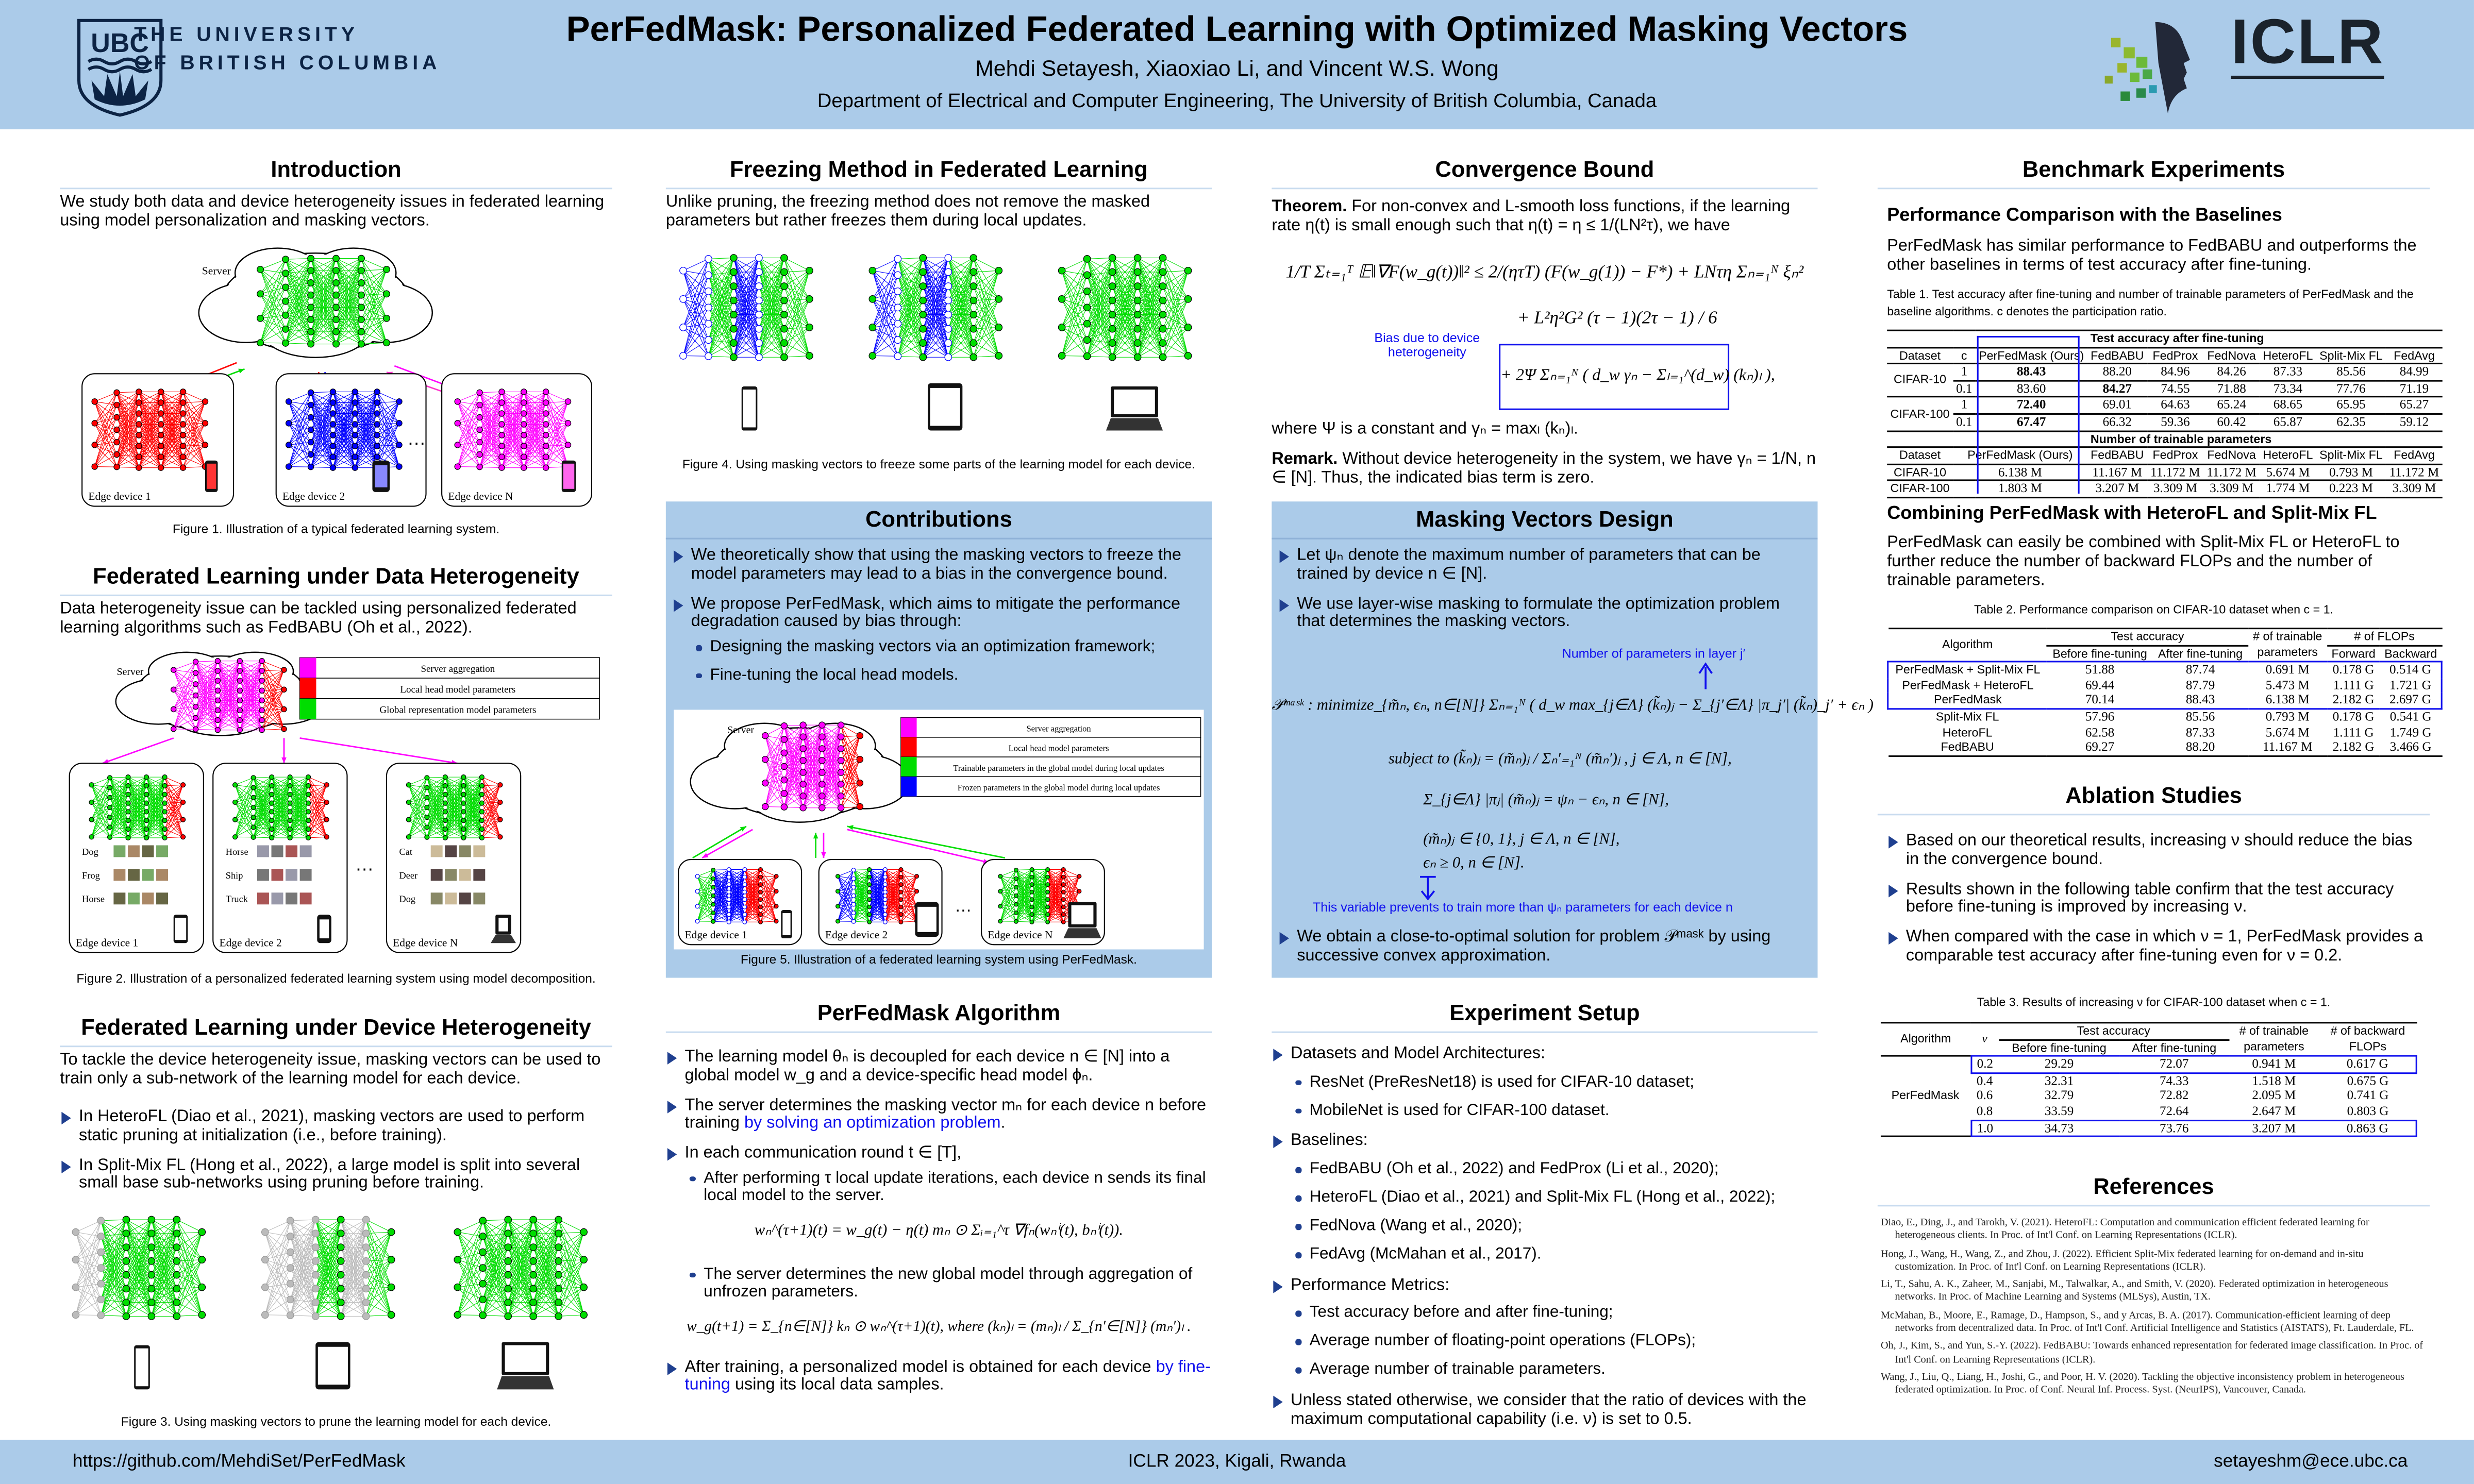 Image resolution: width=2474 pixels, height=1484 pixels. Describe the element at coordinates (568, 476) in the screenshot. I see `smartphone-icon` at that location.